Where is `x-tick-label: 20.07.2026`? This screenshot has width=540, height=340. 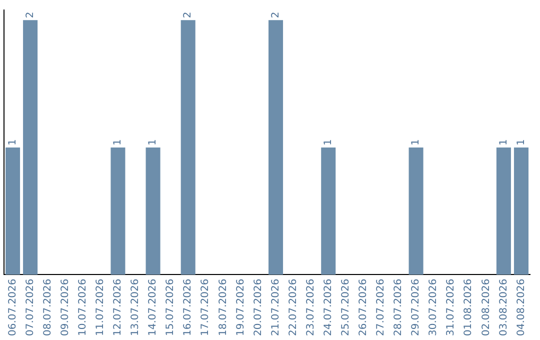
x-tick-label: 20.07.2026 is located at coordinates (258, 307).